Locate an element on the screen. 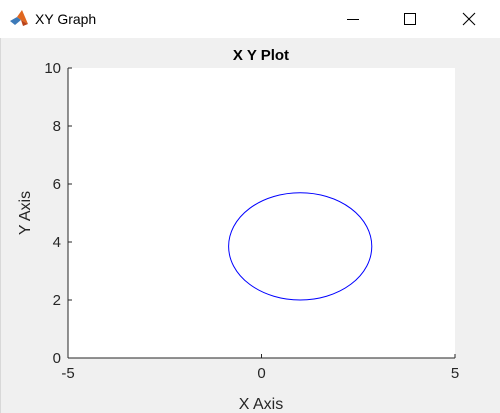  x-tick-label: 0 is located at coordinates (261, 373).